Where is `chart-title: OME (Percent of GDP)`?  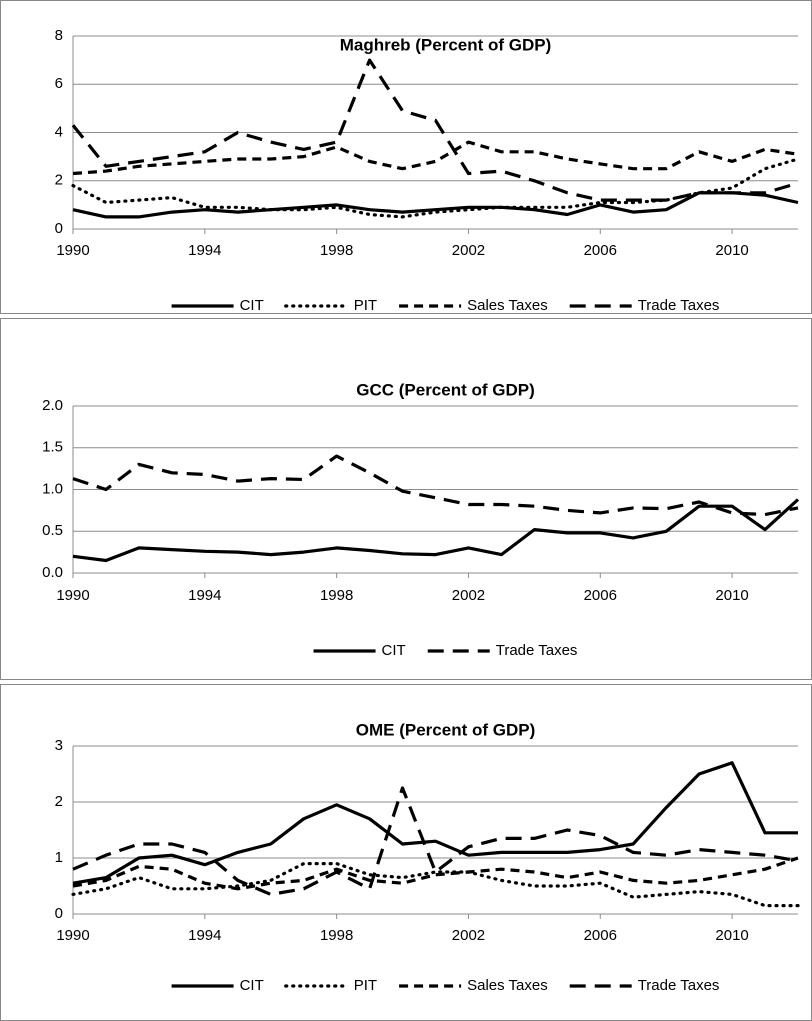
chart-title: OME (Percent of GDP) is located at coordinates (445, 729).